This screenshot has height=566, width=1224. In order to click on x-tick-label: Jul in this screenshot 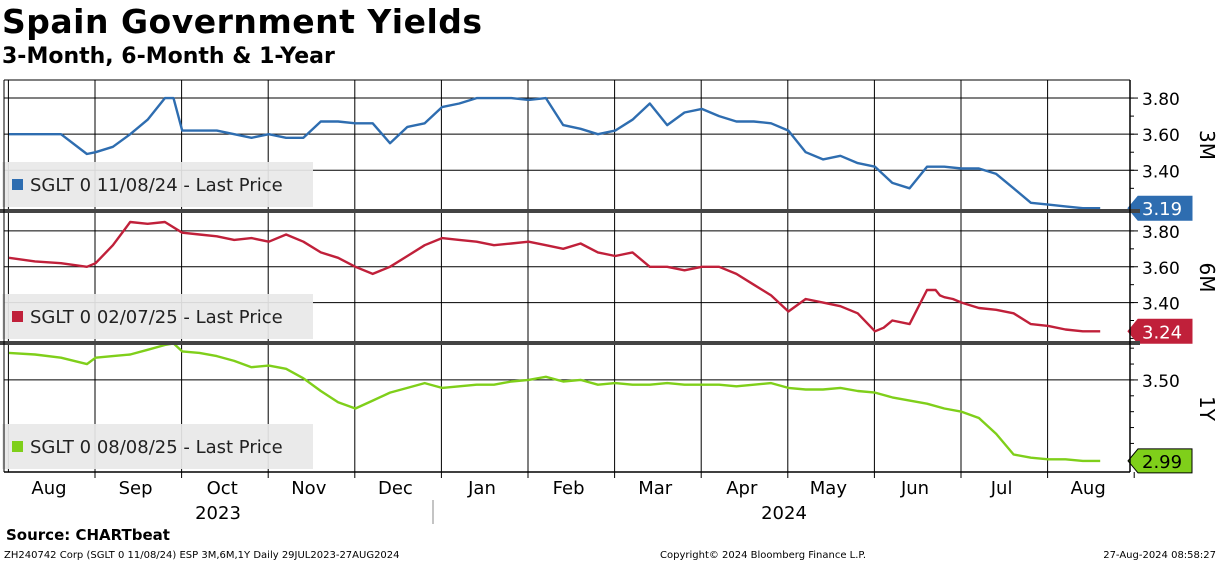, I will do `click(1001, 488)`.